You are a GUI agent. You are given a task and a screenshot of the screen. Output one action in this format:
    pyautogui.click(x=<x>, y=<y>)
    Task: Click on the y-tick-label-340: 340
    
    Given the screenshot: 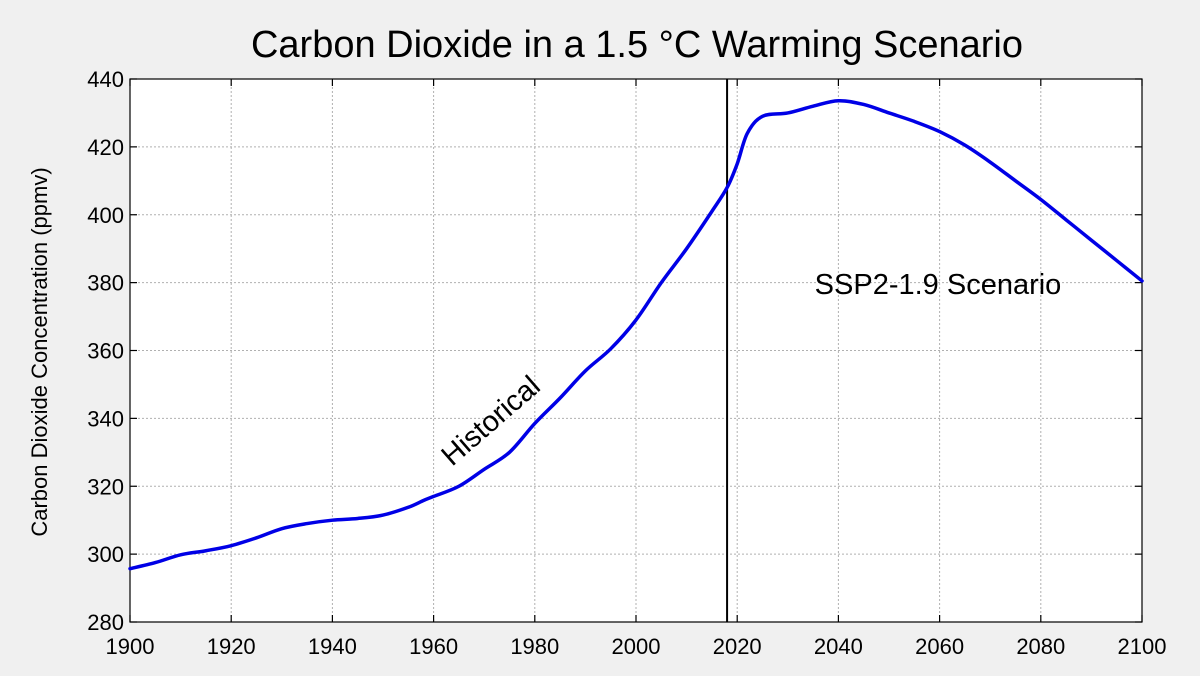 What is the action you would take?
    pyautogui.click(x=105, y=418)
    